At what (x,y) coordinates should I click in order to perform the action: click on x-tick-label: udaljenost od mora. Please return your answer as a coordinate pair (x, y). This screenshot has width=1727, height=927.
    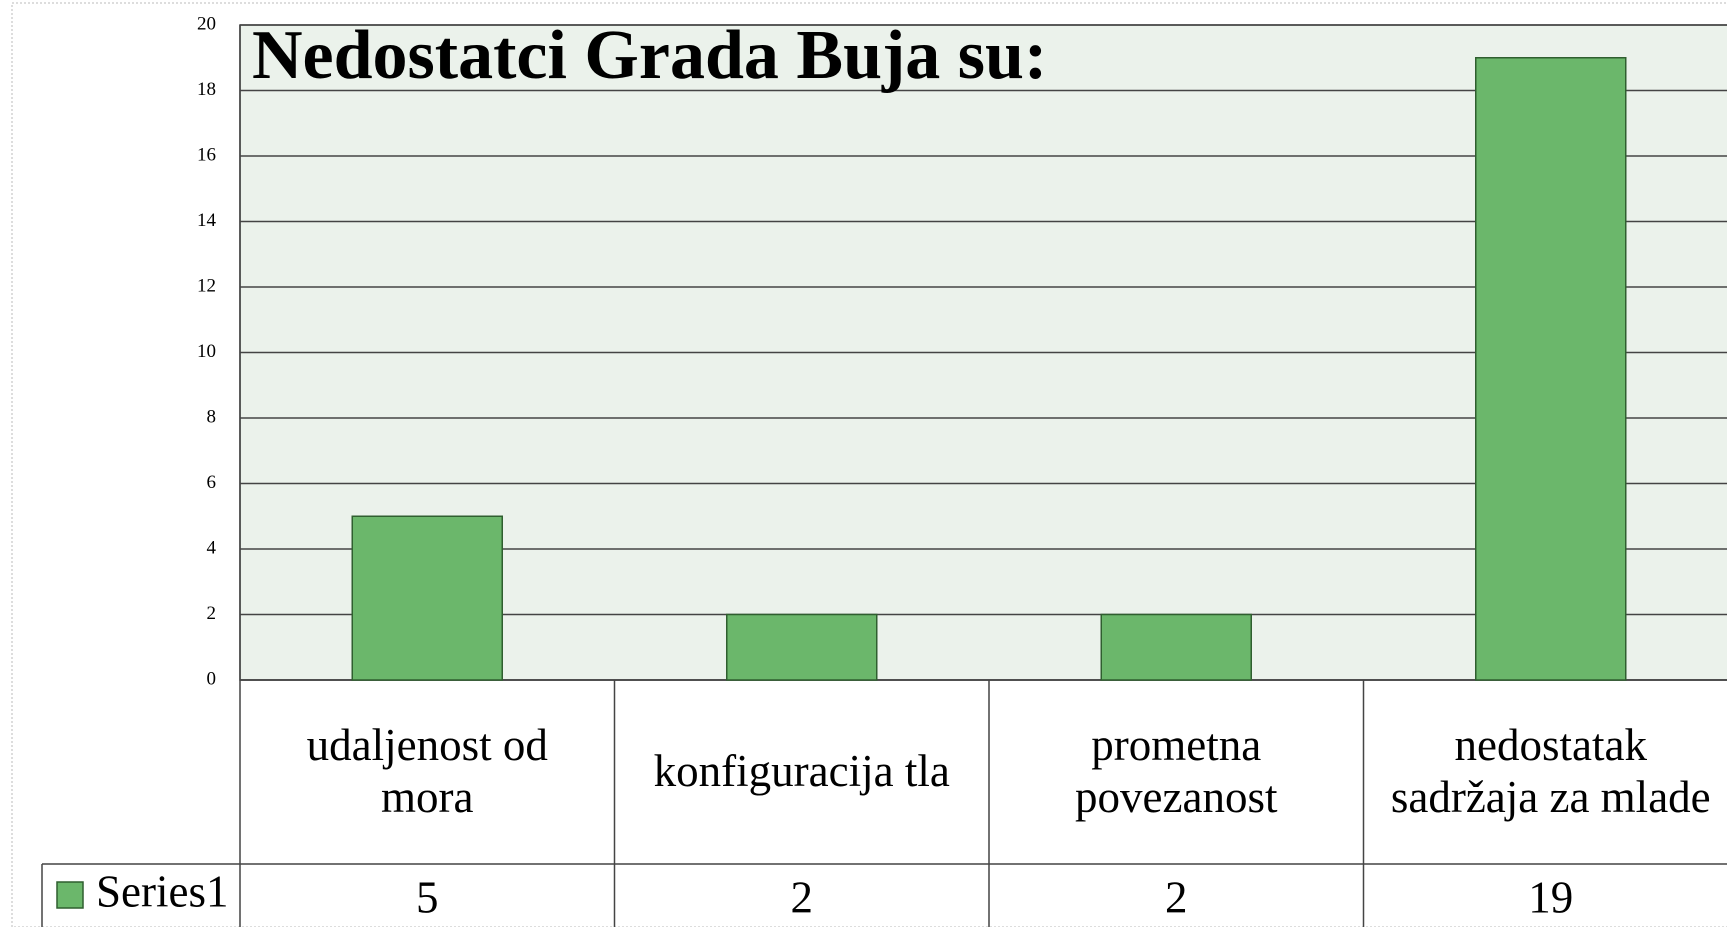
    Looking at the image, I should click on (427, 771).